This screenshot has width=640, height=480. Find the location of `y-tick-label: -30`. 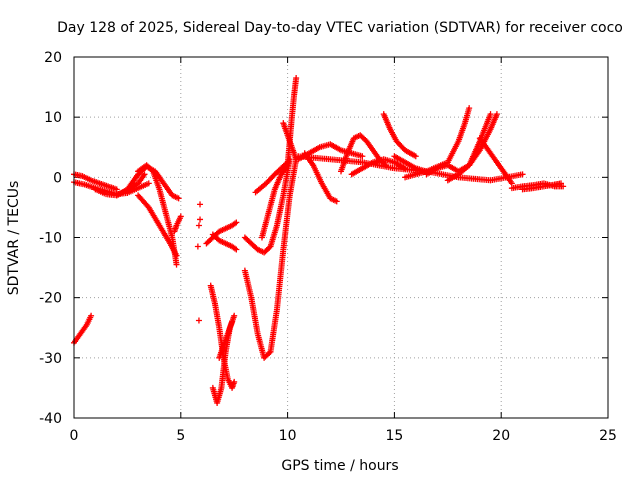

y-tick-label: -30 is located at coordinates (50, 359).